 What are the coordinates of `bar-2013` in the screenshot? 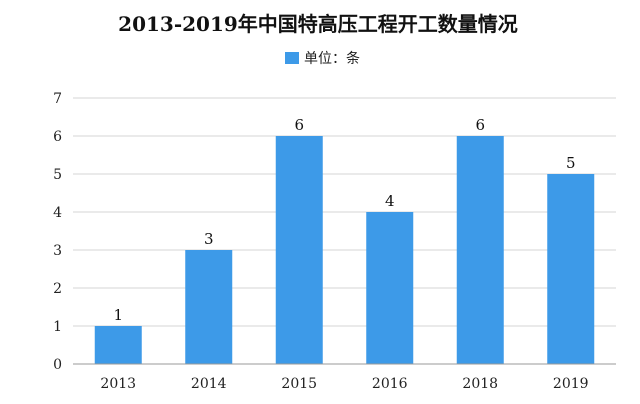 It's located at (118, 345).